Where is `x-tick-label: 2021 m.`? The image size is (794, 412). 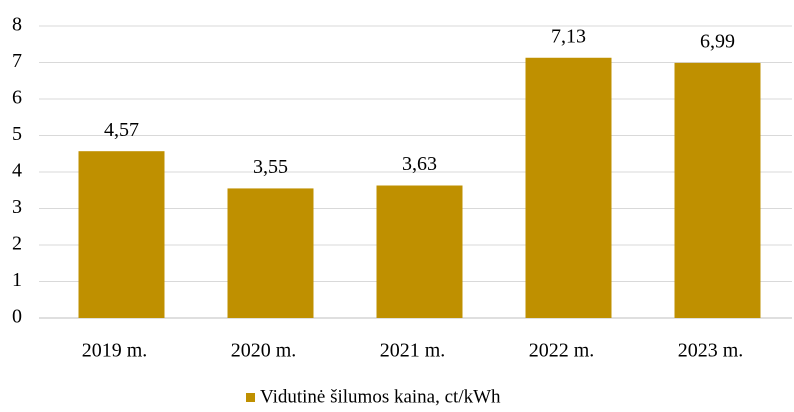
x-tick-label: 2021 m. is located at coordinates (413, 351).